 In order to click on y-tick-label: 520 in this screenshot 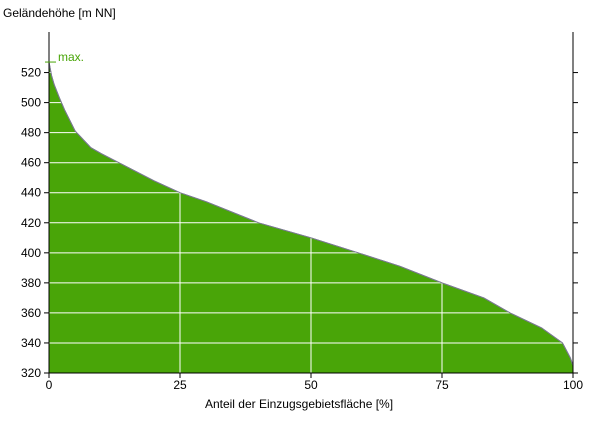, I will do `click(31, 73)`.